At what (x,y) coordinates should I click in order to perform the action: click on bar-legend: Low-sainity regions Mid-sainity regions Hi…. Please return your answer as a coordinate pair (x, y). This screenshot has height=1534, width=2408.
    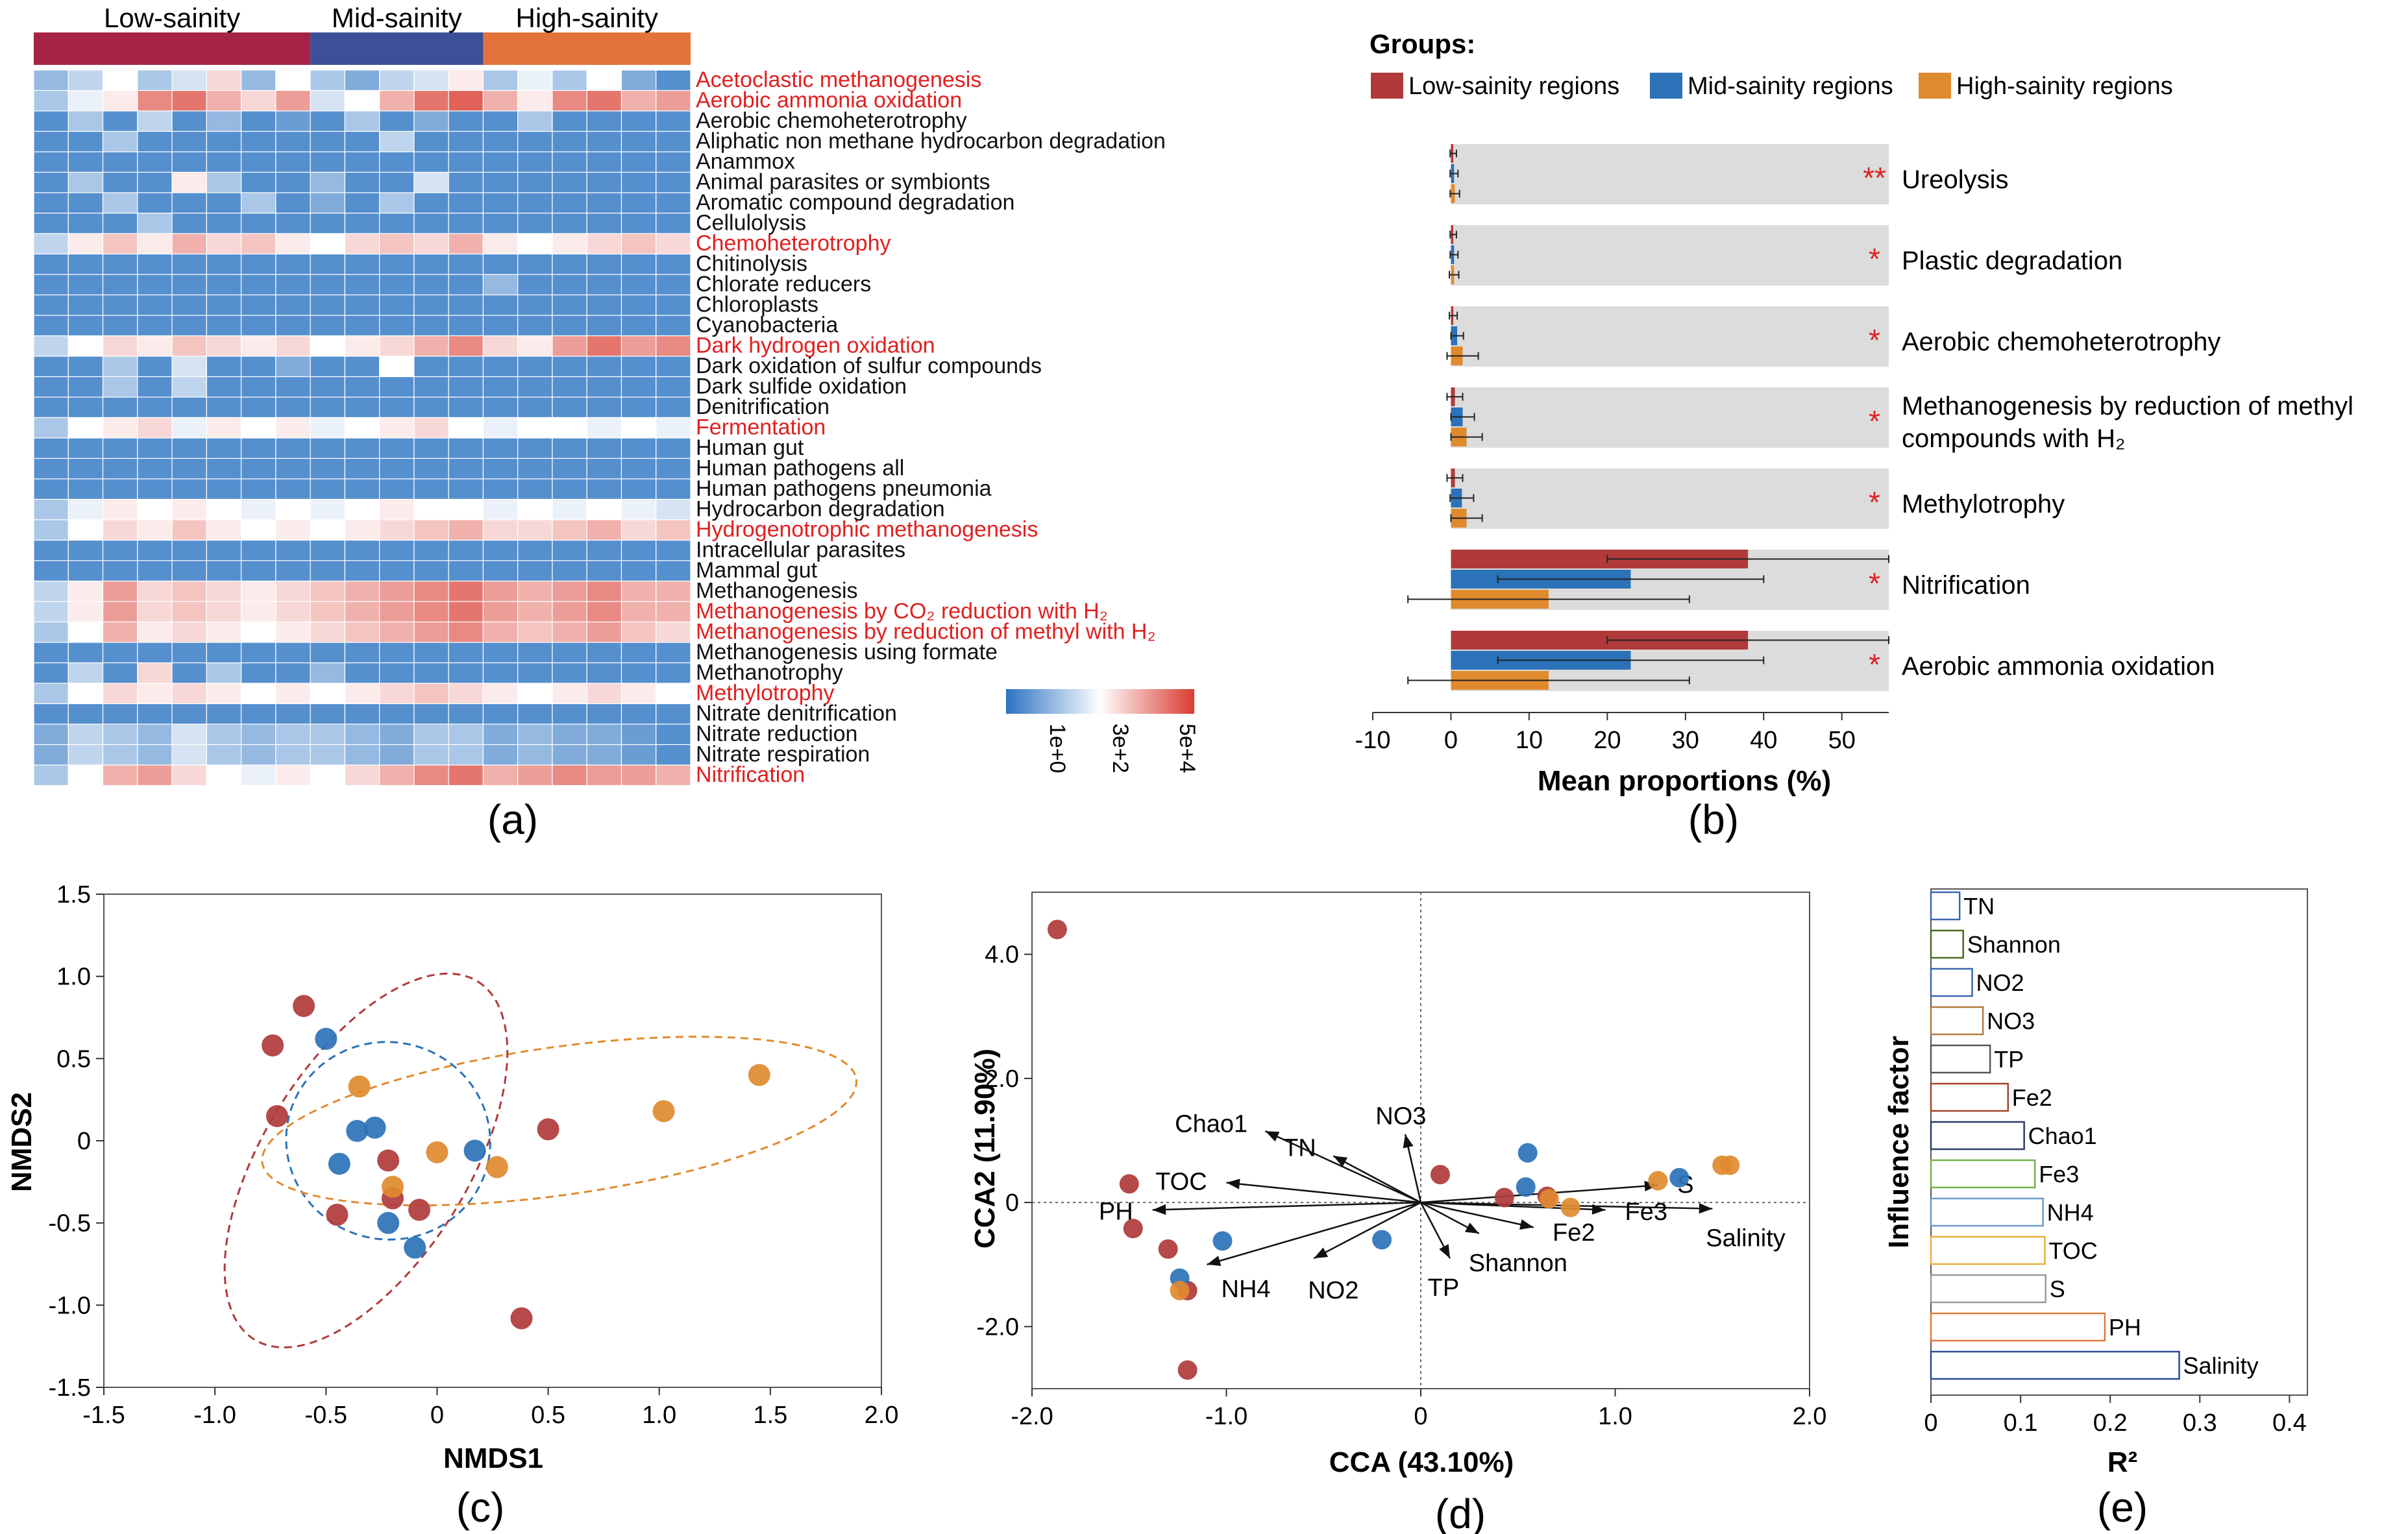
    Looking at the image, I should click on (1772, 86).